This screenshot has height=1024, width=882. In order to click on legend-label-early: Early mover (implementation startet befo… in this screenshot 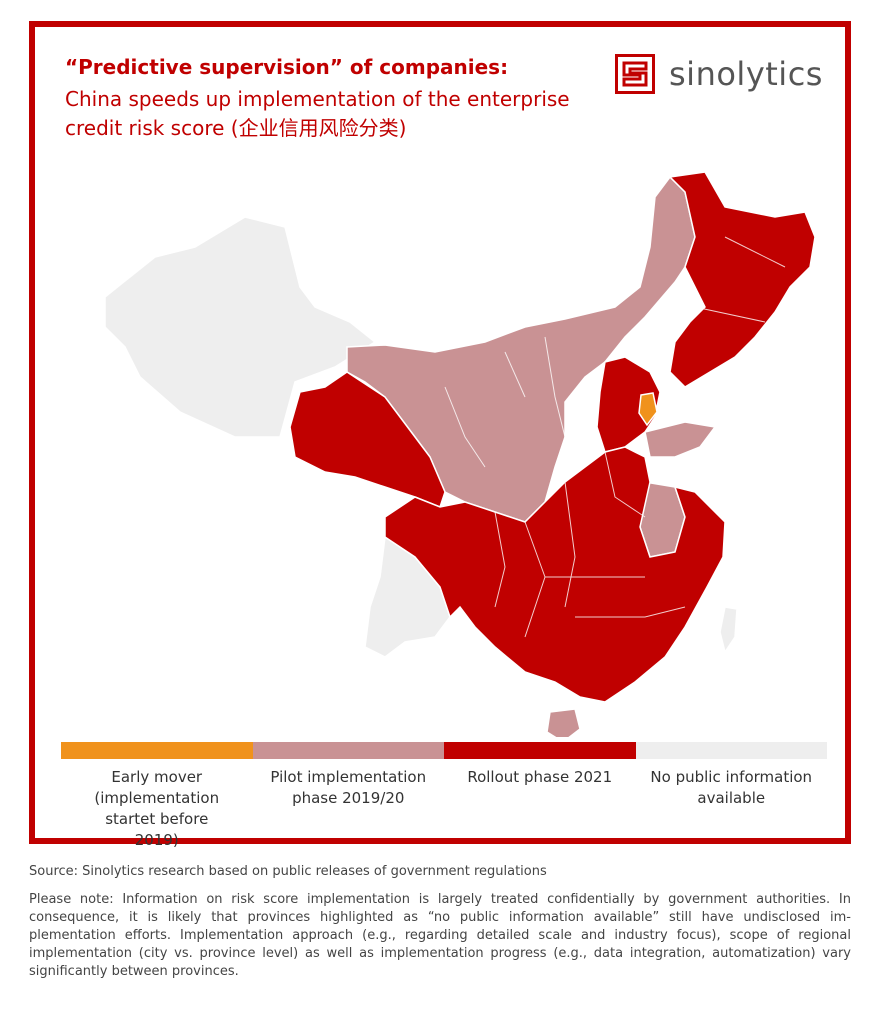, I will do `click(157, 808)`.